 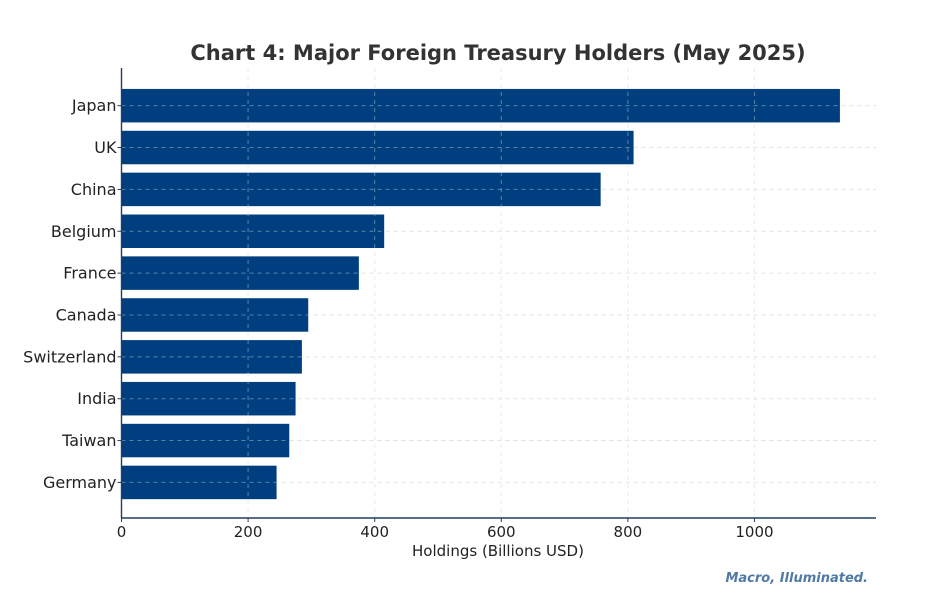 I want to click on bar-taiwan, so click(x=205, y=440).